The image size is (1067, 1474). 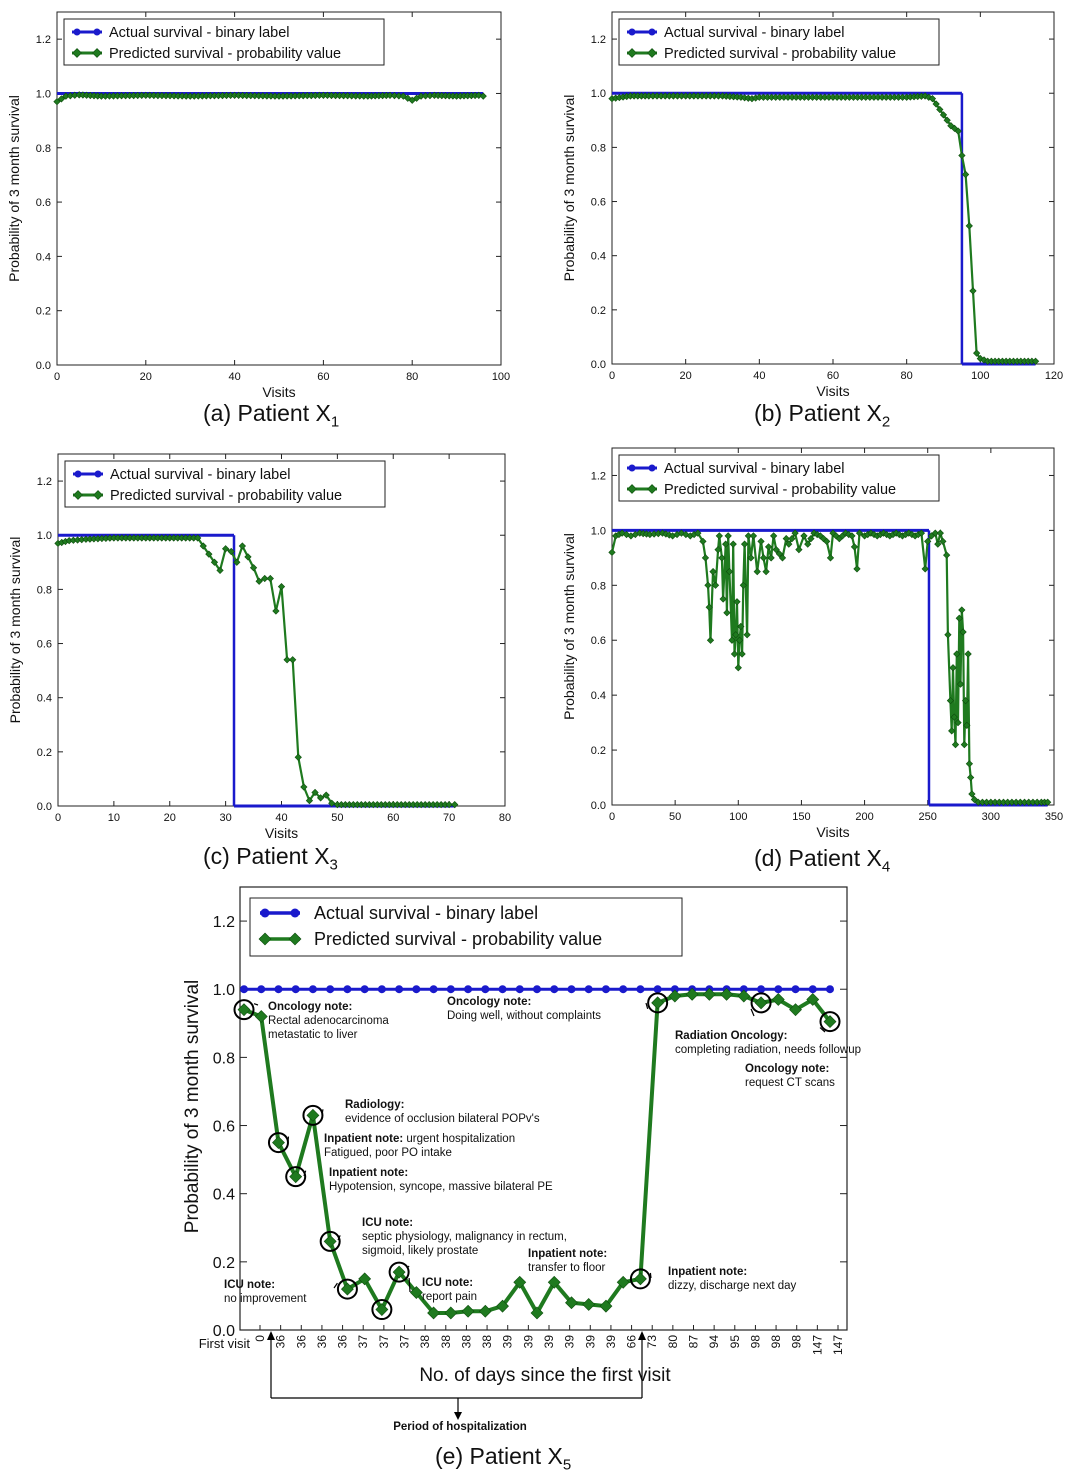 What do you see at coordinates (801, 817) in the screenshot?
I see `x-tick-label: 150` at bounding box center [801, 817].